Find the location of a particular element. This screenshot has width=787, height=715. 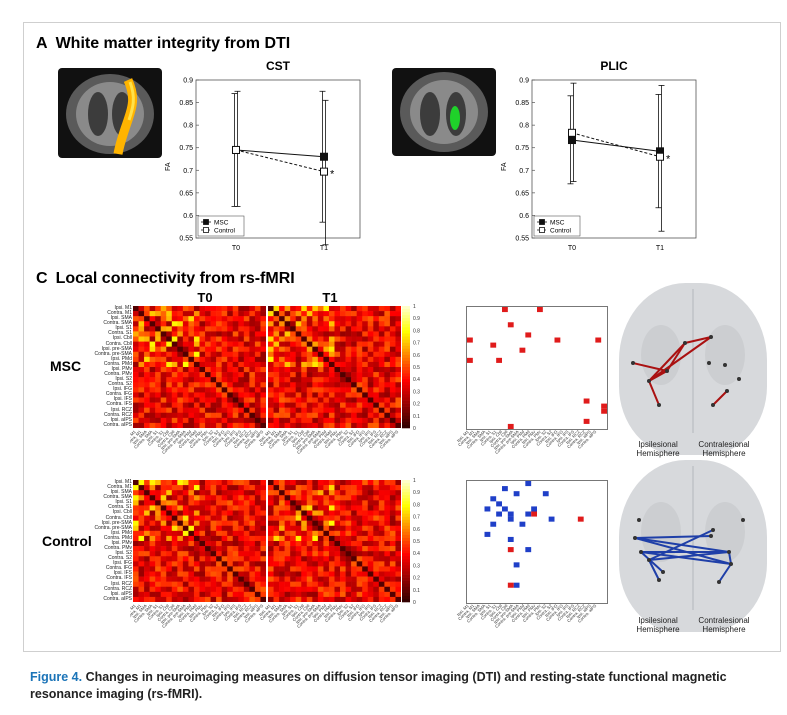

brain-dti-image-cst is located at coordinates (110, 113).